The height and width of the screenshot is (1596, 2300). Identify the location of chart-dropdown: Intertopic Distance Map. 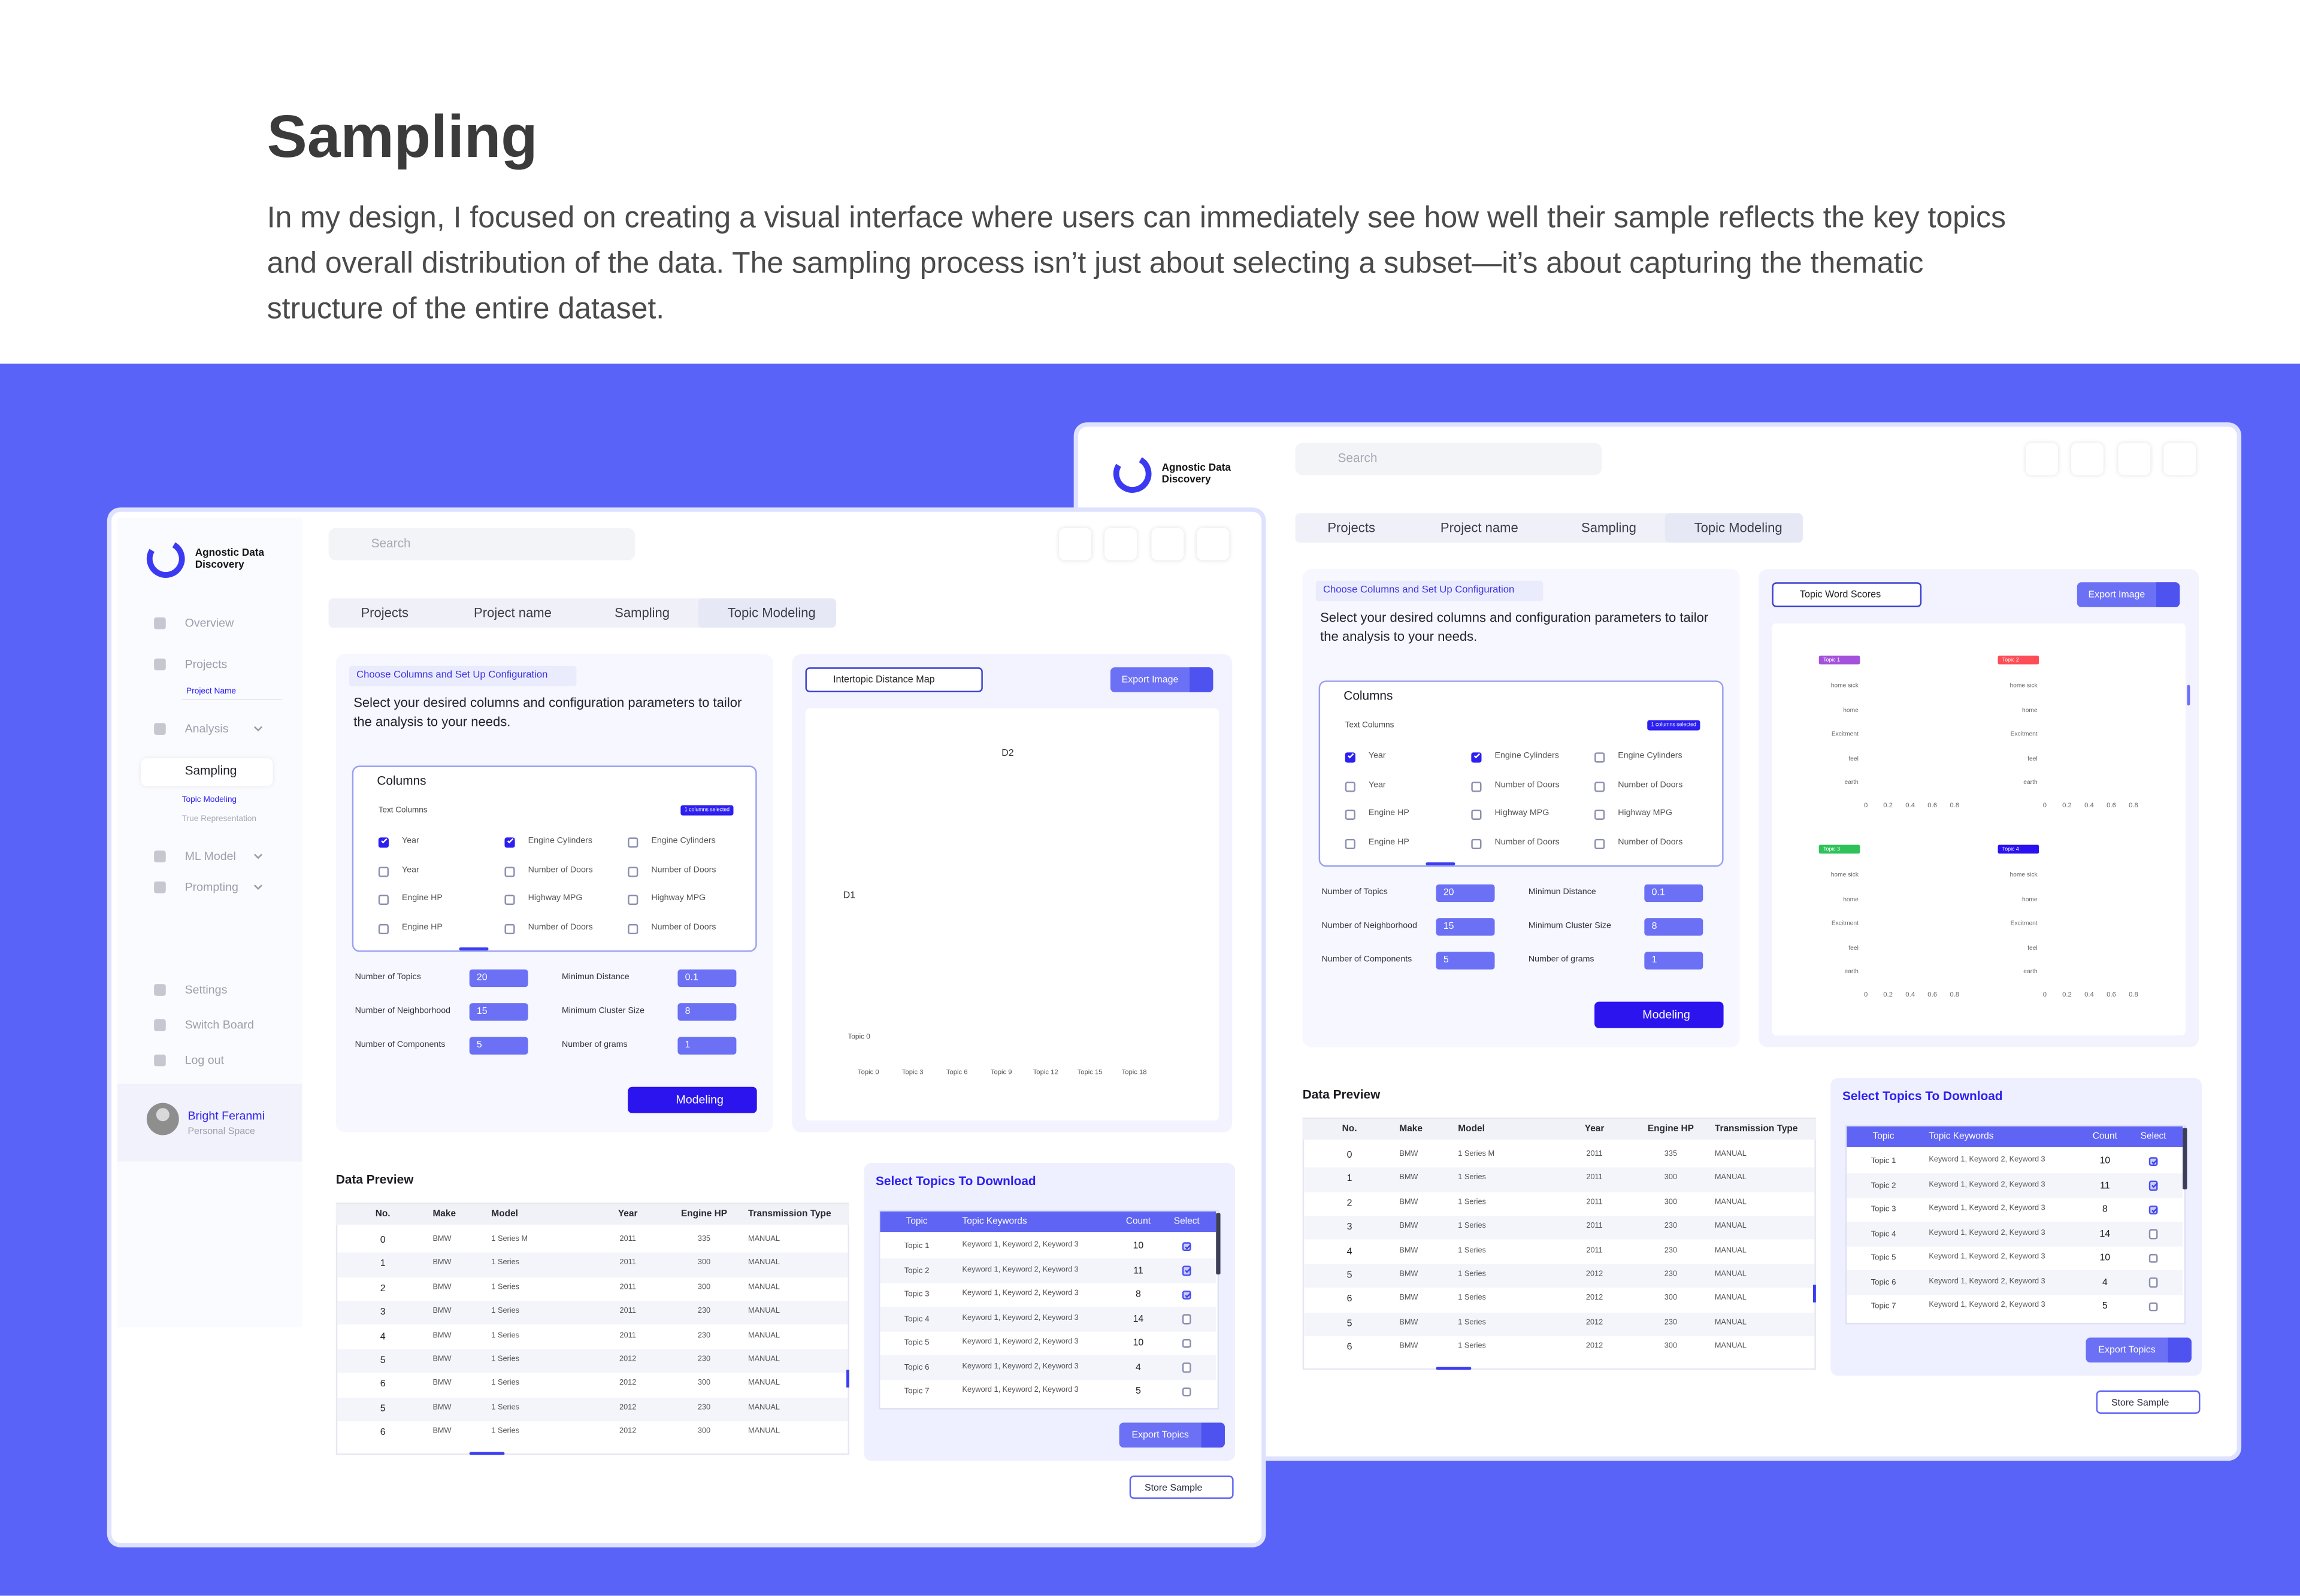
(894, 679).